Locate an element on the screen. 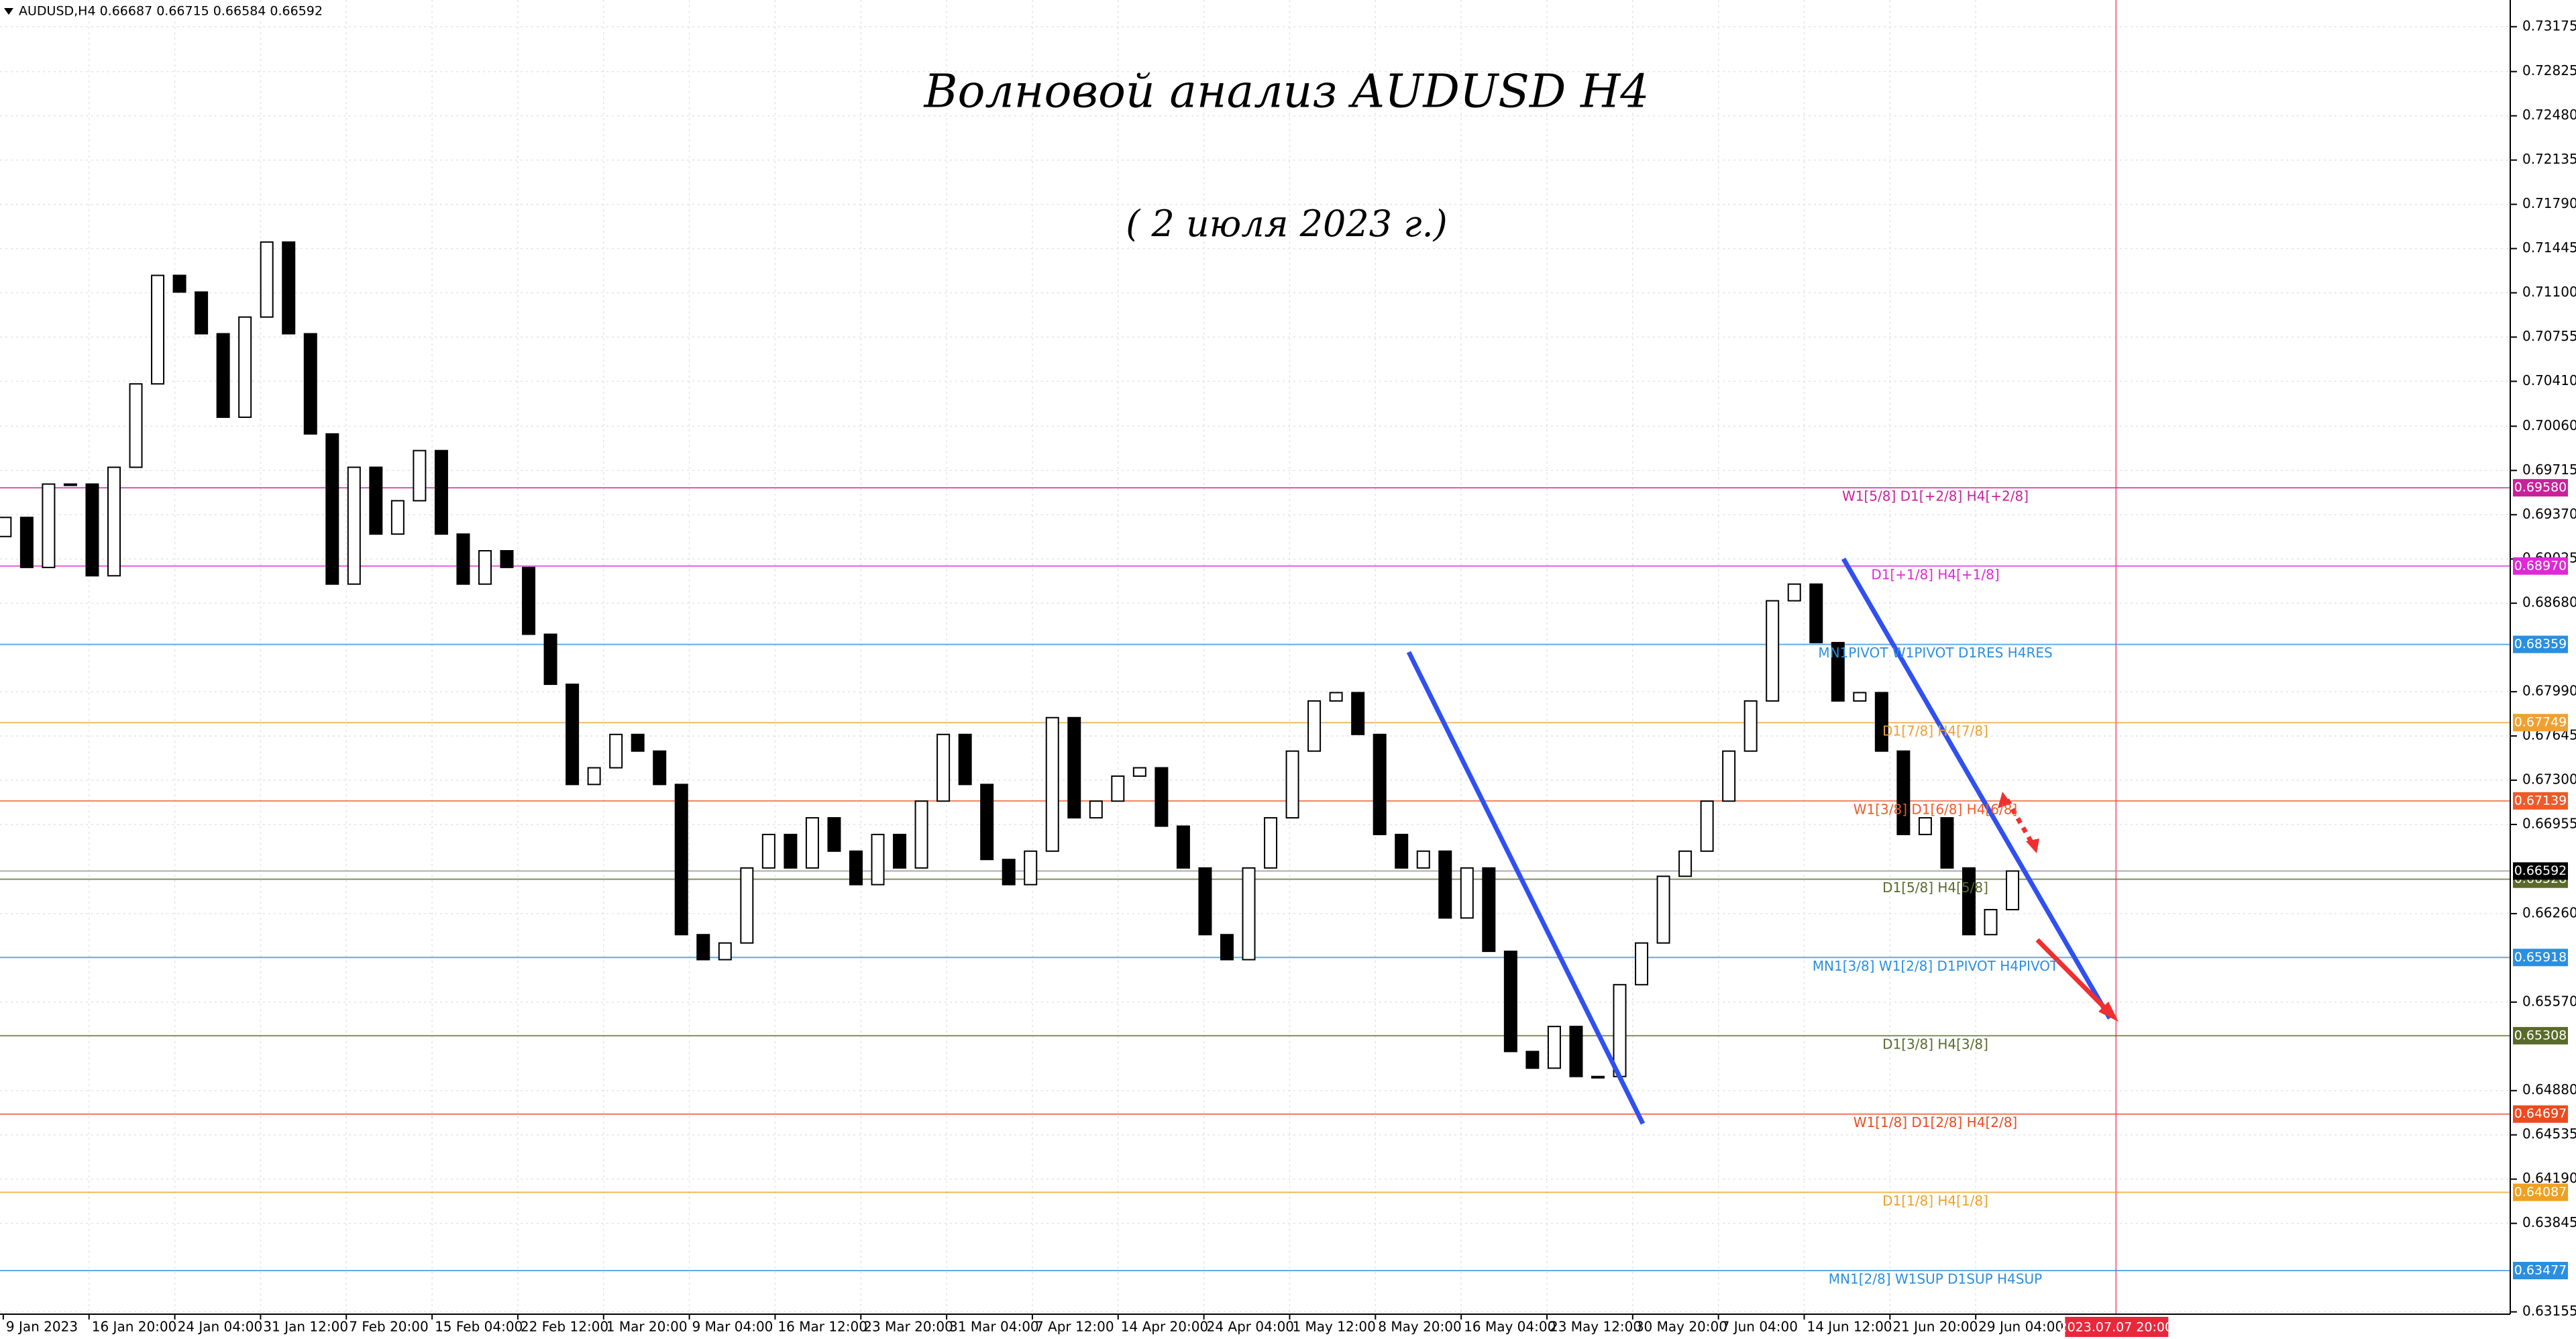  level-label: W1[3/8] D1[6/8] H4[6/8] is located at coordinates (1935, 809).